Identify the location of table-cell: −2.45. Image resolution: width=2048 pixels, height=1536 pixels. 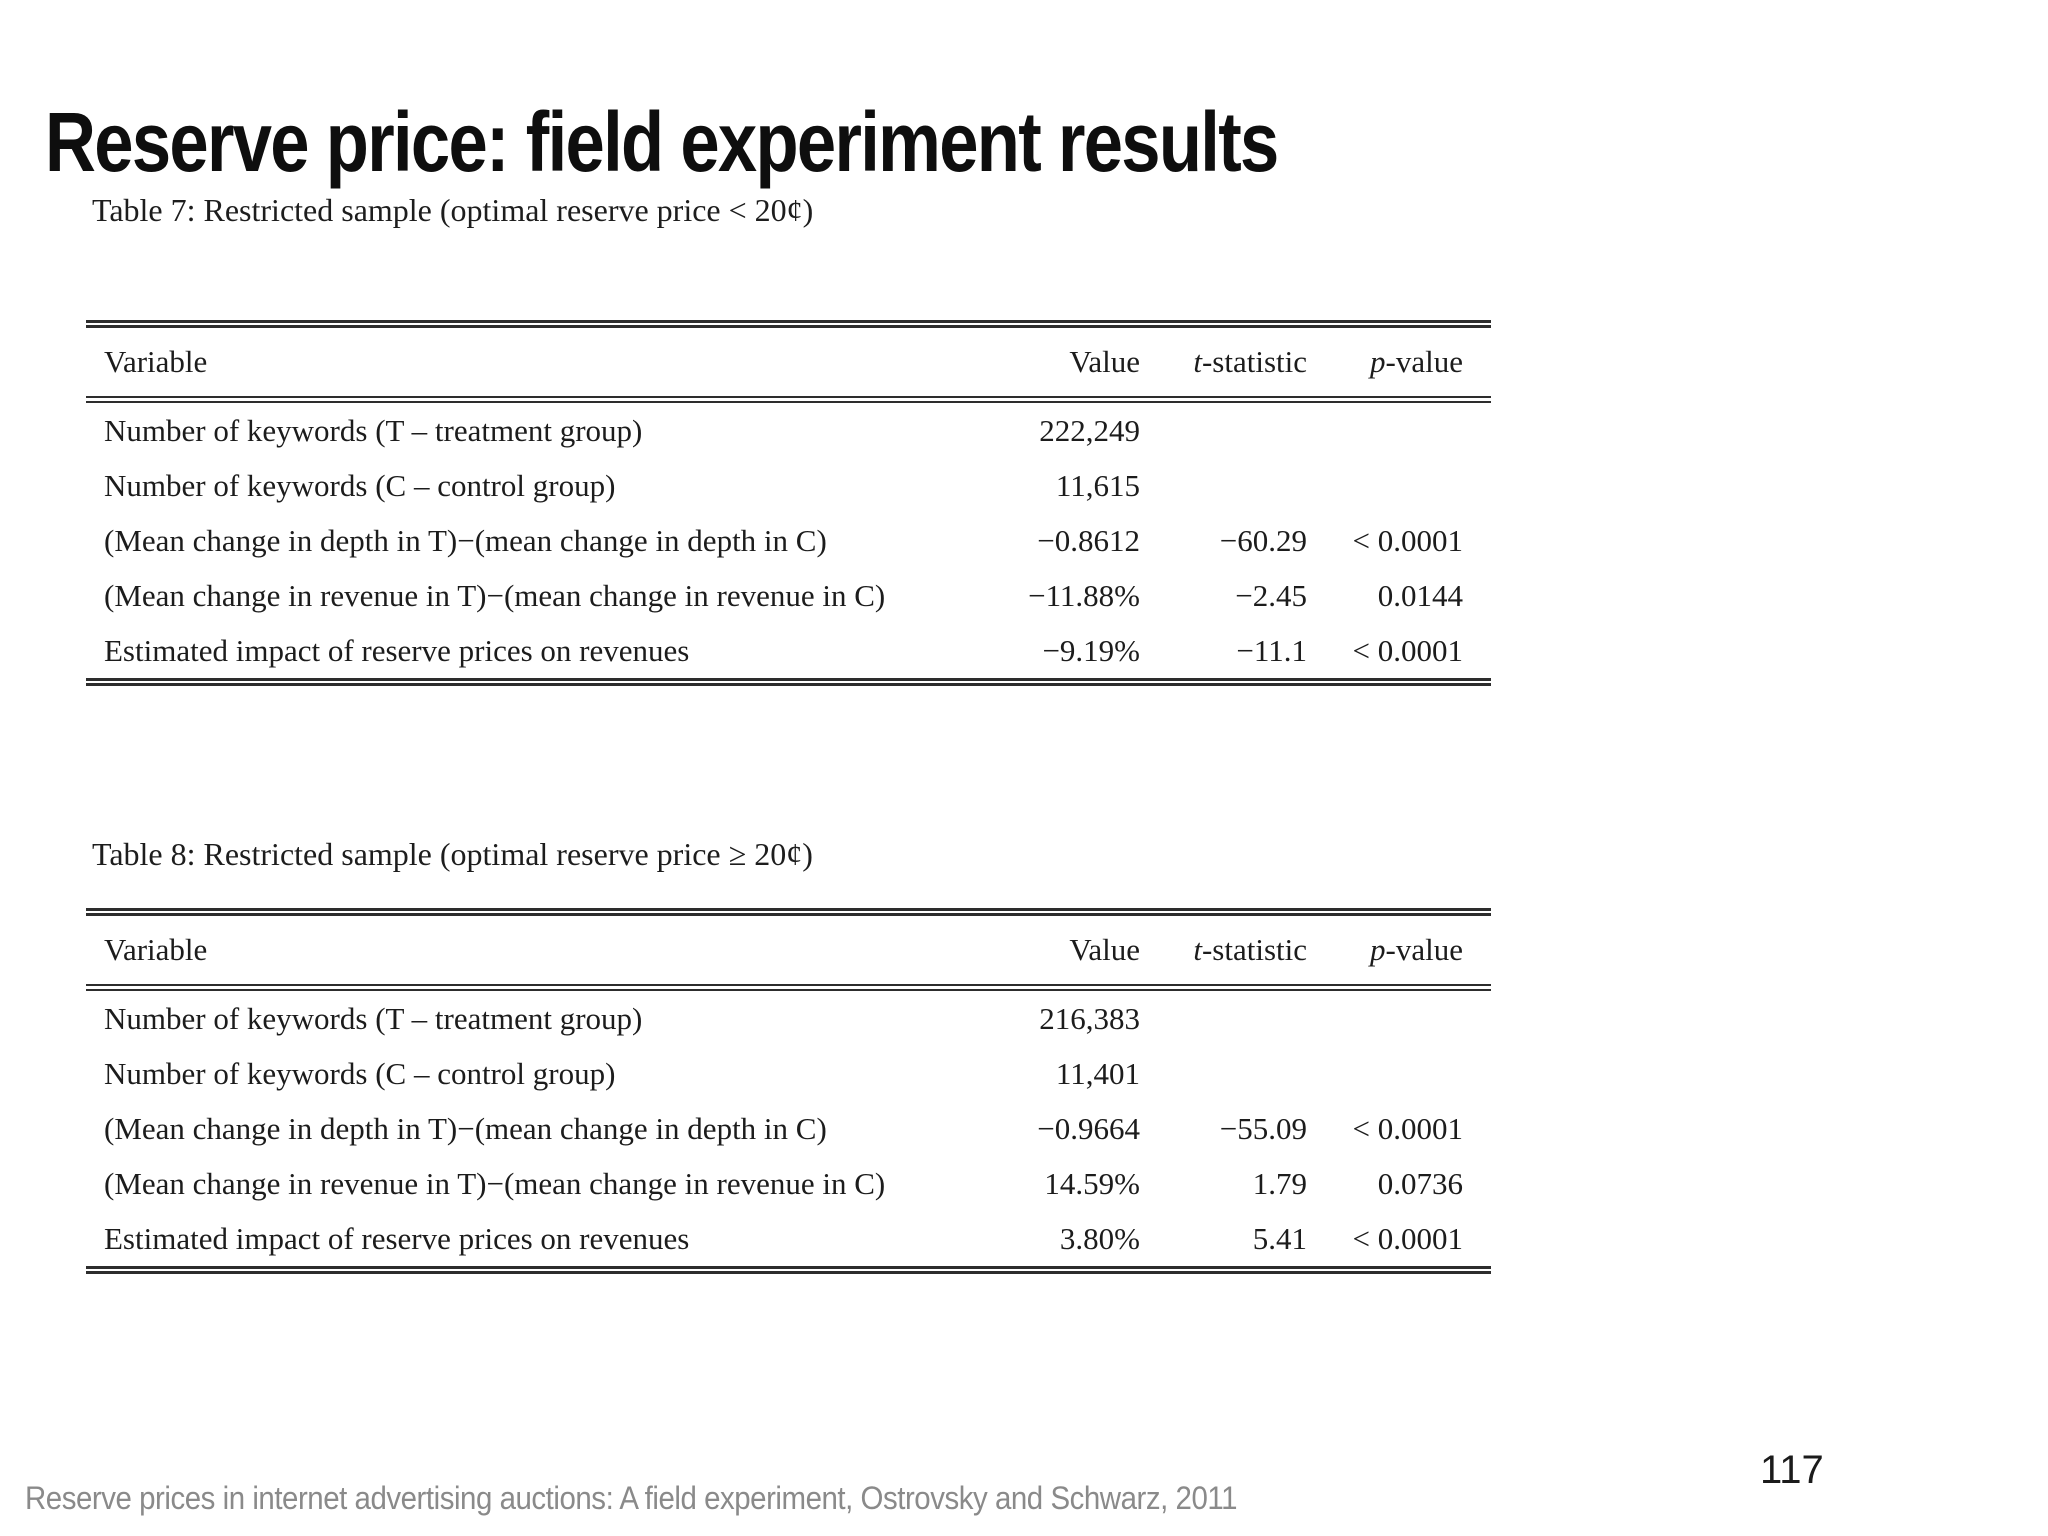
(1271, 595).